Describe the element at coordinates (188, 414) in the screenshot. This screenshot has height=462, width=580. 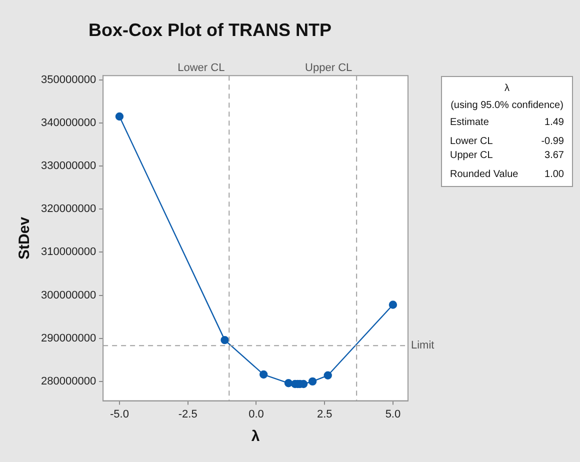
I see `x-tick-label: -2.5` at that location.